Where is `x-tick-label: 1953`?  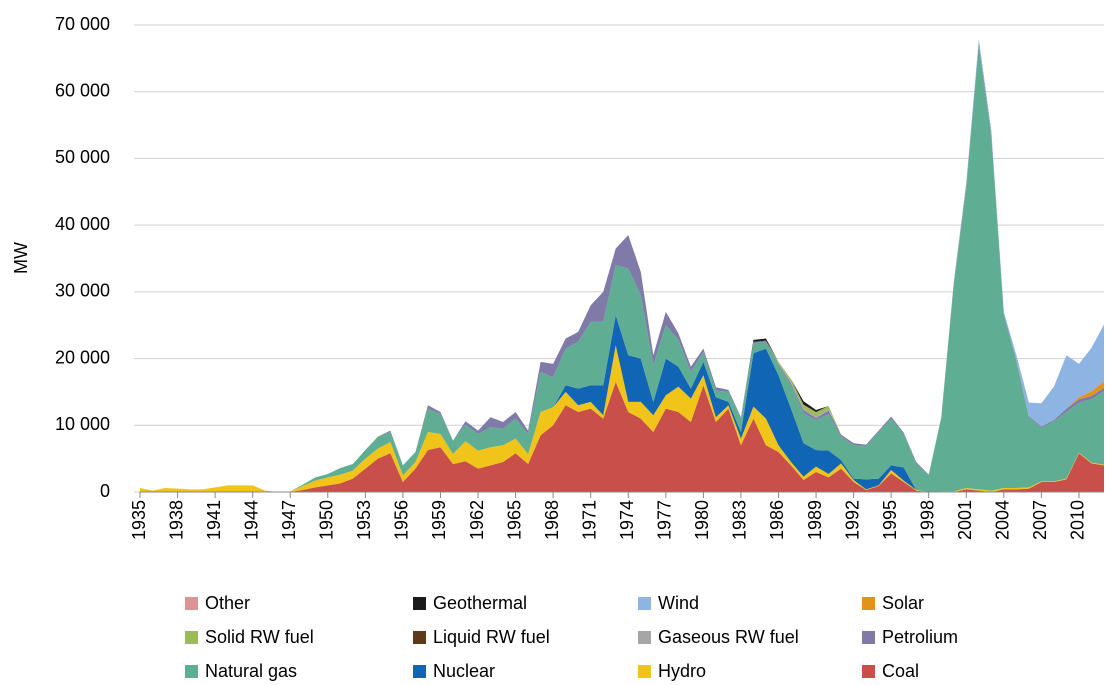 x-tick-label: 1953 is located at coordinates (364, 520).